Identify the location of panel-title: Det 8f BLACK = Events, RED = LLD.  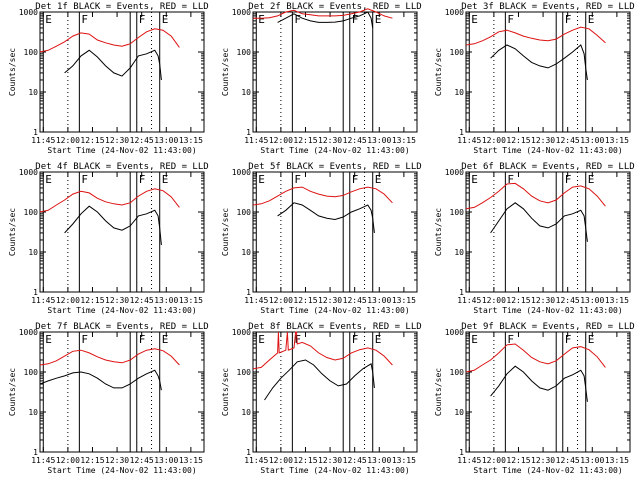
(334, 327).